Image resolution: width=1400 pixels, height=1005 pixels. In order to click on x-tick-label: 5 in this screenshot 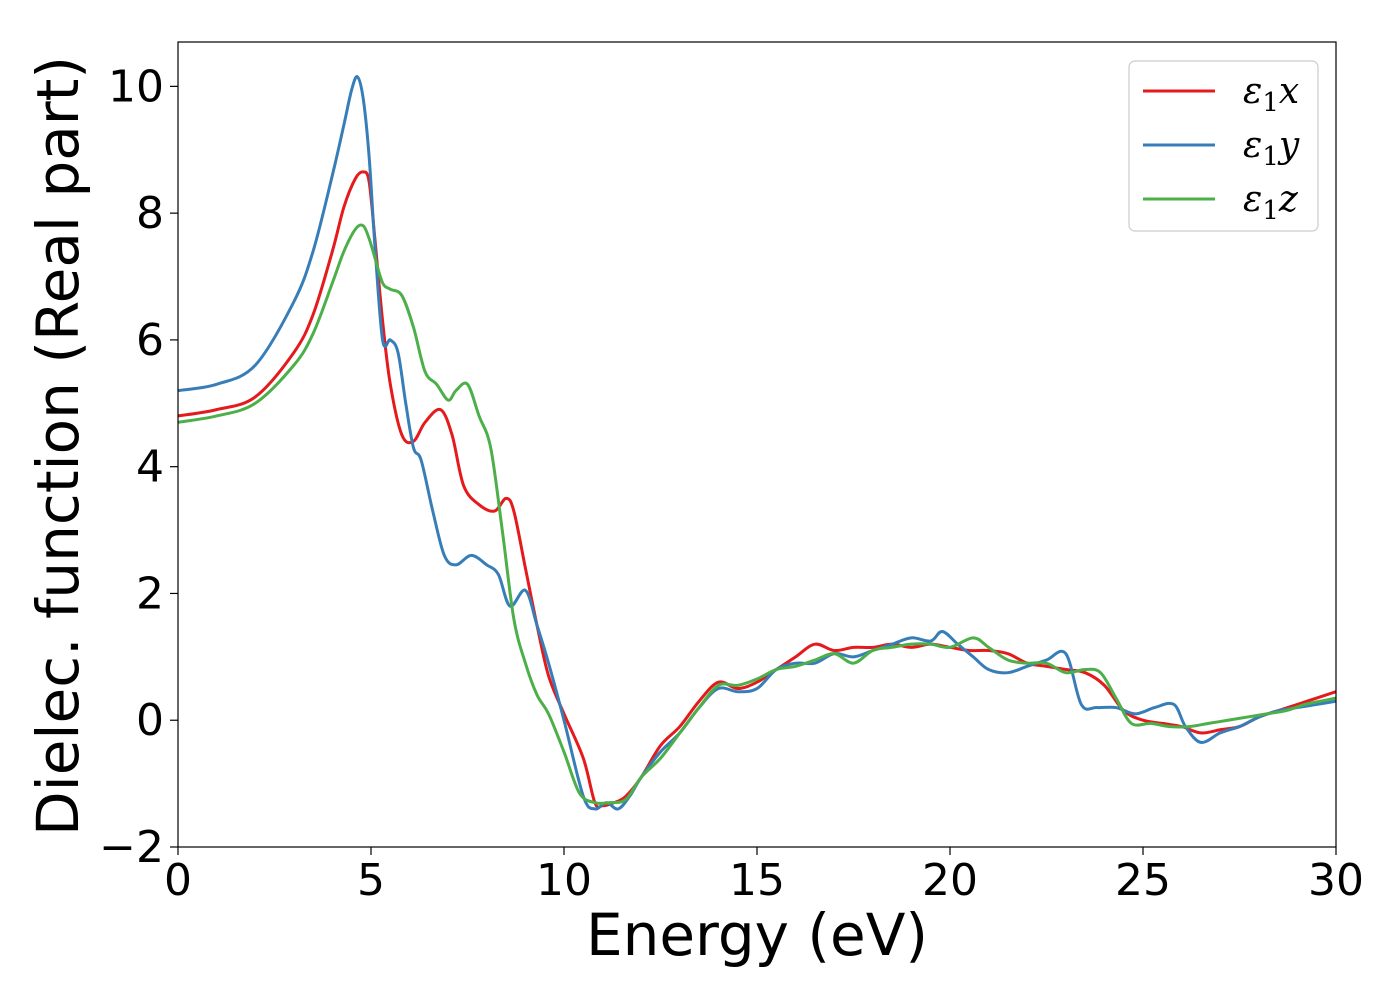, I will do `click(371, 880)`.